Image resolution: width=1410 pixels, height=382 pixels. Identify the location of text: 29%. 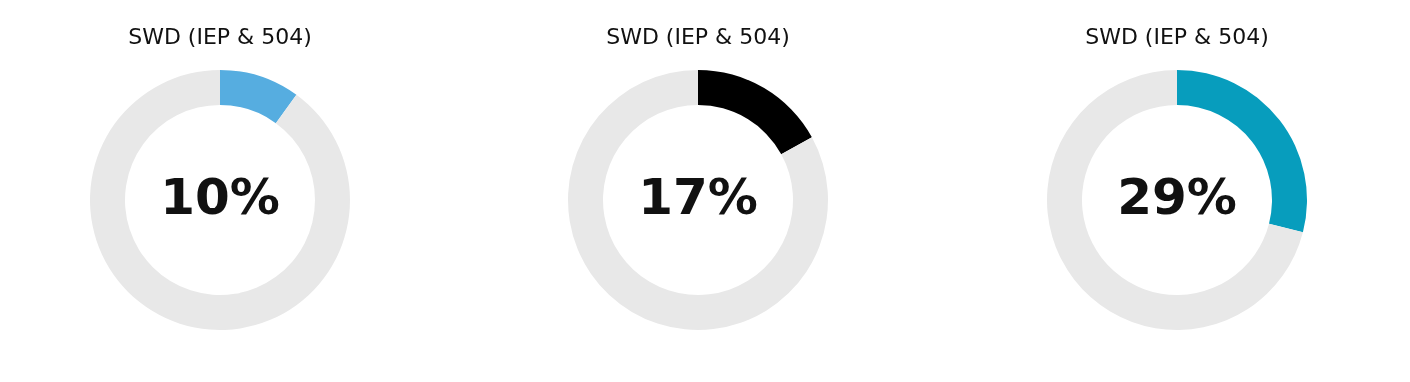
(1177, 197).